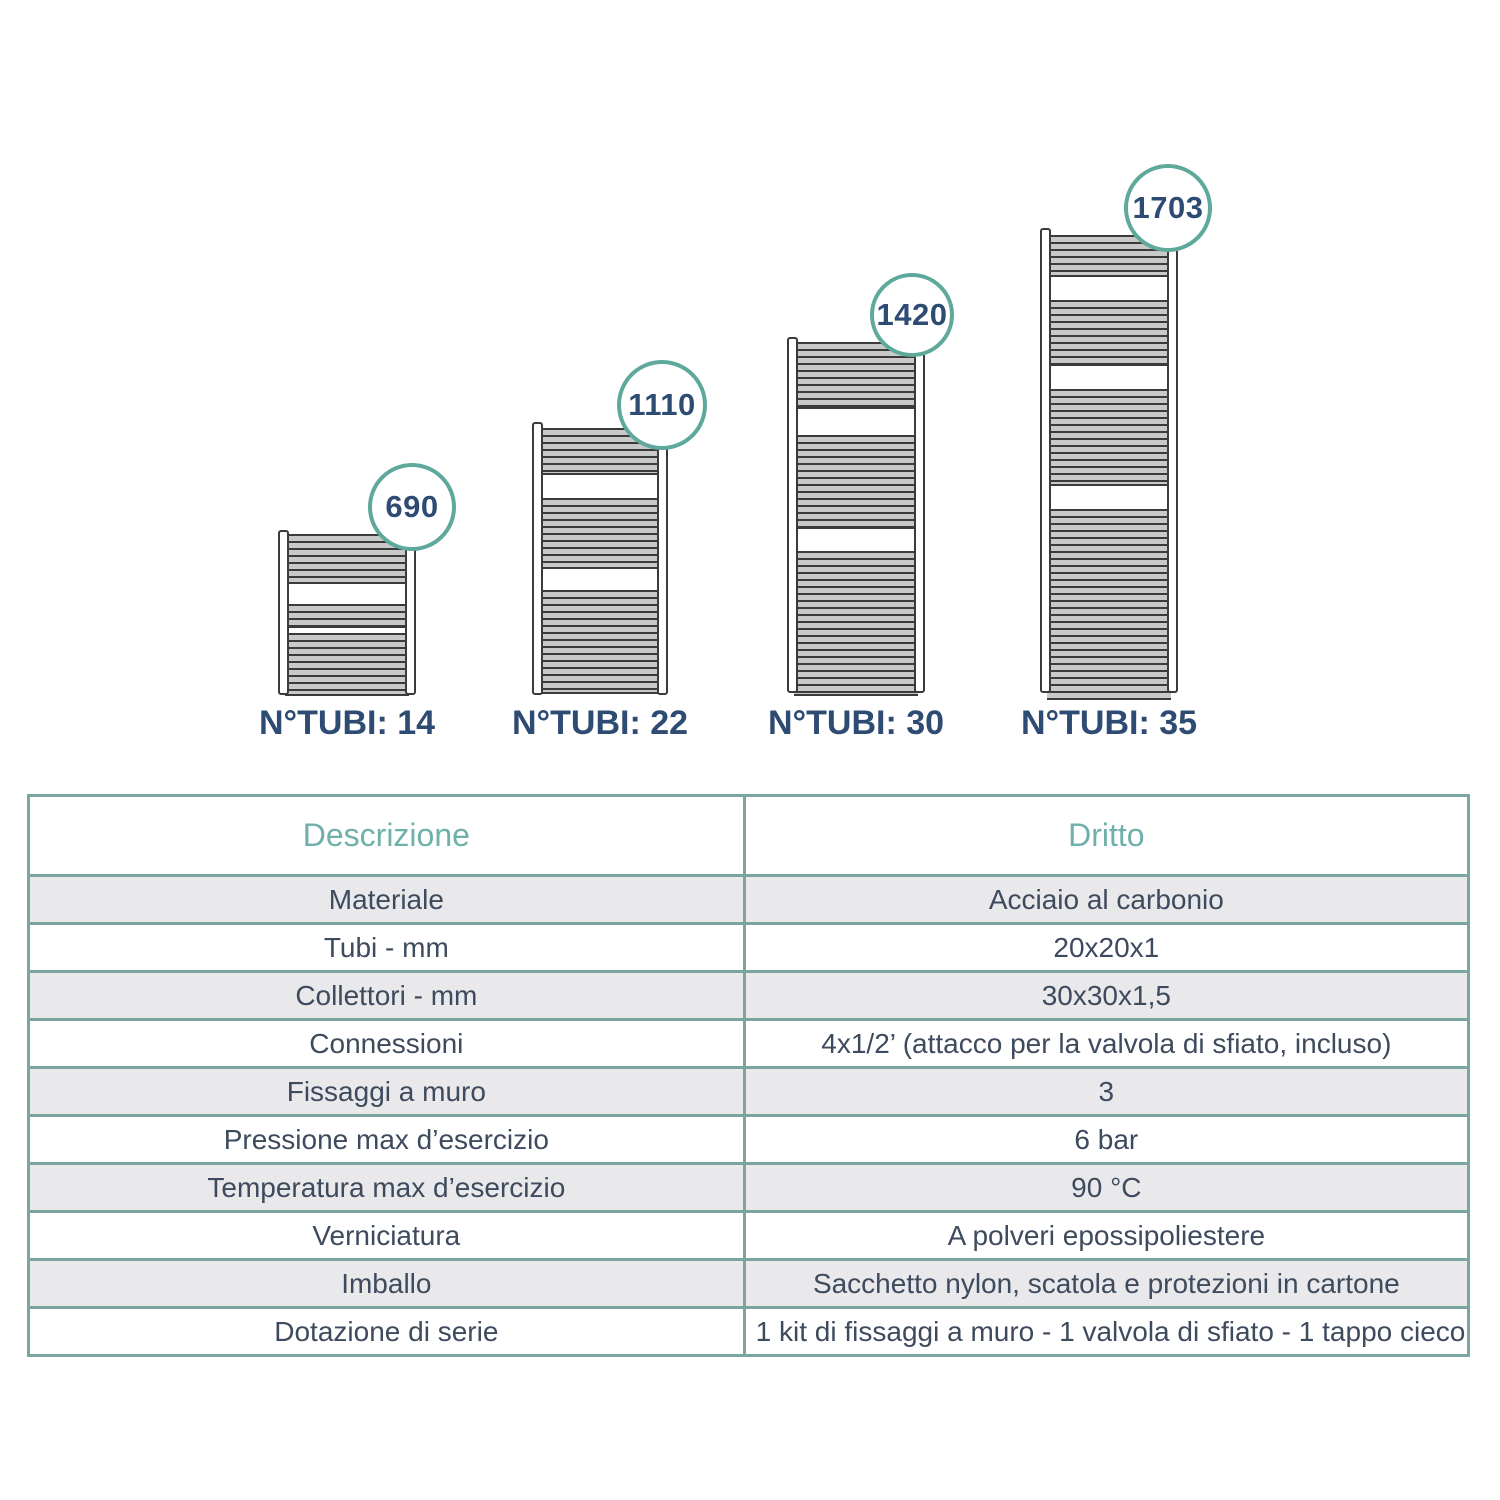 The width and height of the screenshot is (1500, 1500). I want to click on spec-value-cell: Acciaio al carbonio, so click(1106, 899).